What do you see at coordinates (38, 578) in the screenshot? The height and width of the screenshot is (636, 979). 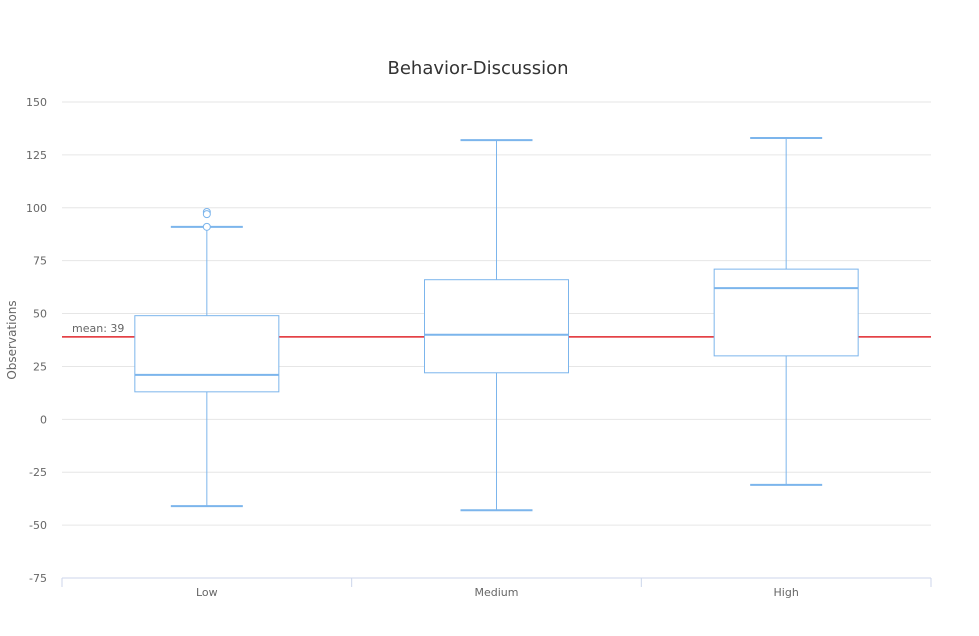 I see `y-tick-label: -75` at bounding box center [38, 578].